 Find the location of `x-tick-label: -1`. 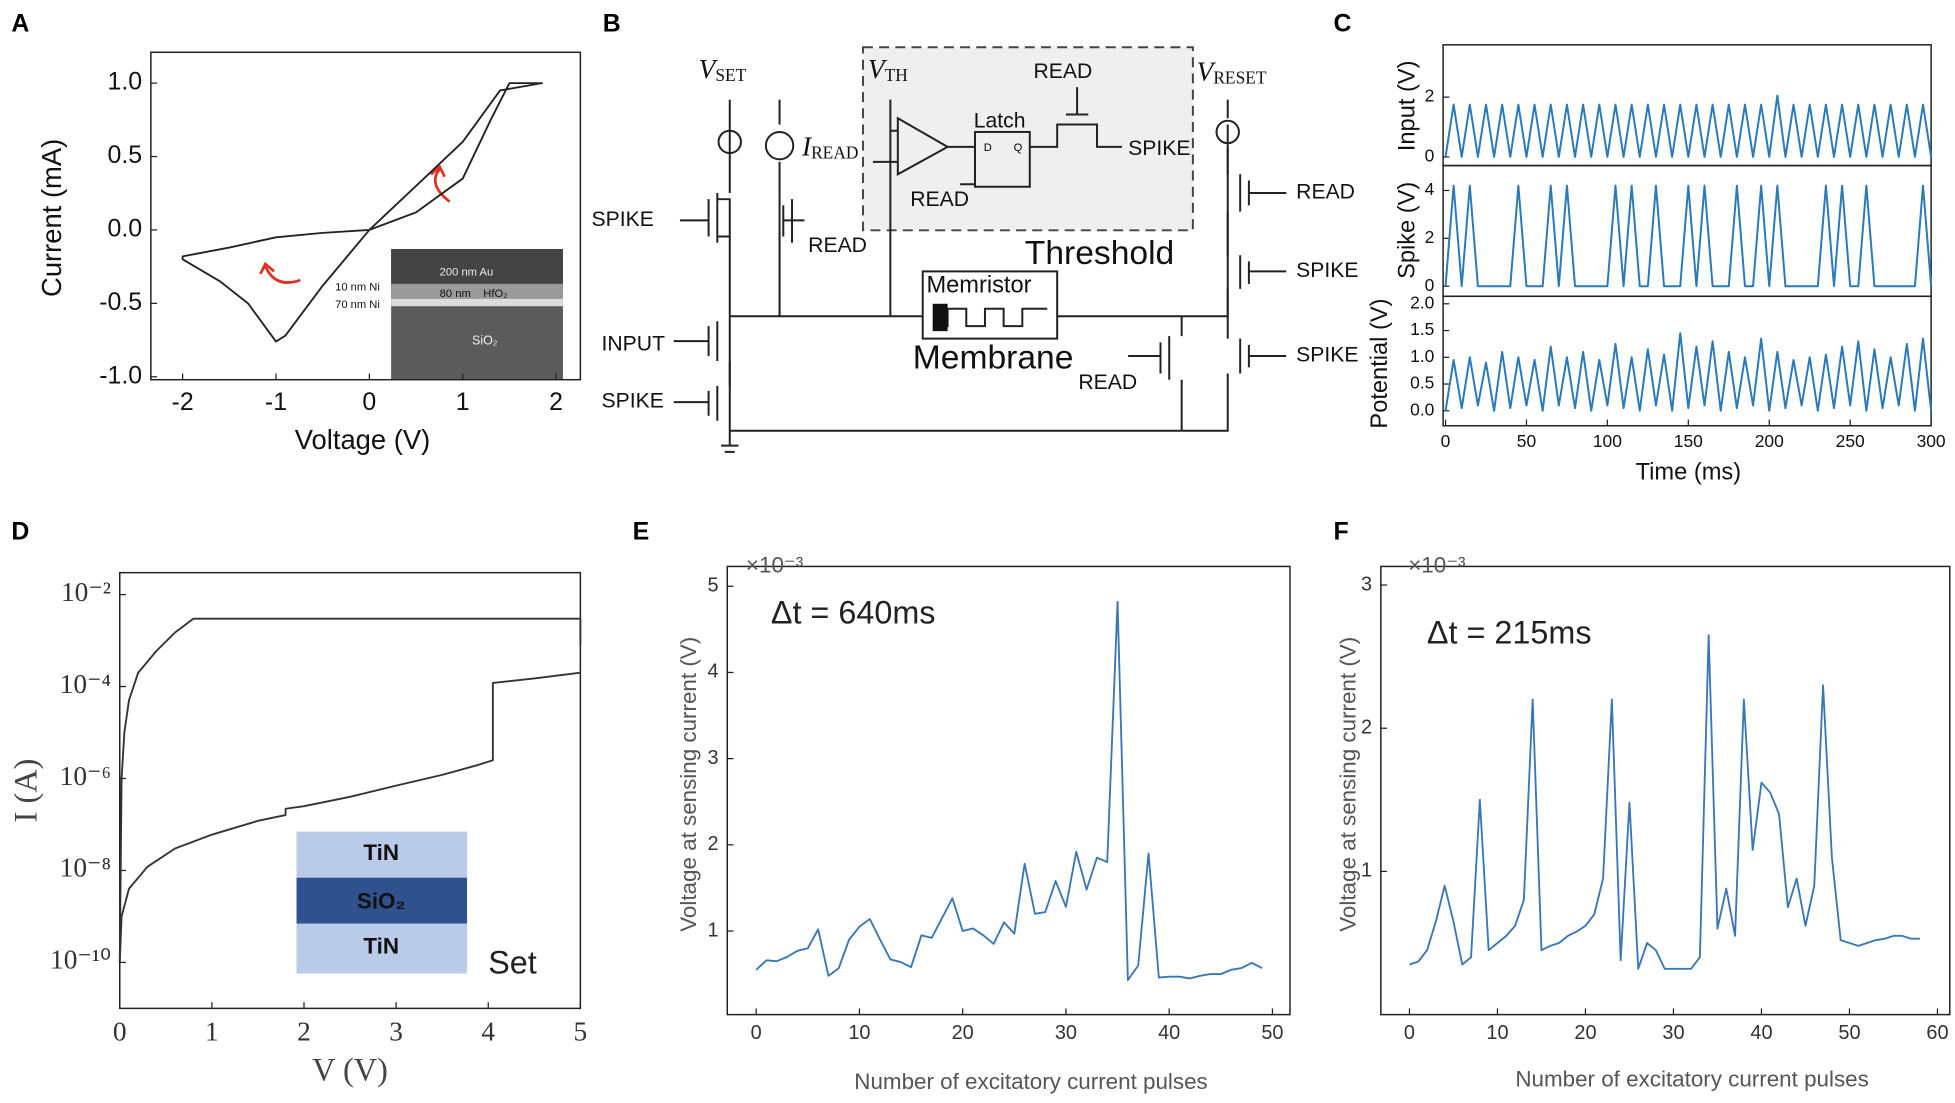

x-tick-label: -1 is located at coordinates (276, 402).